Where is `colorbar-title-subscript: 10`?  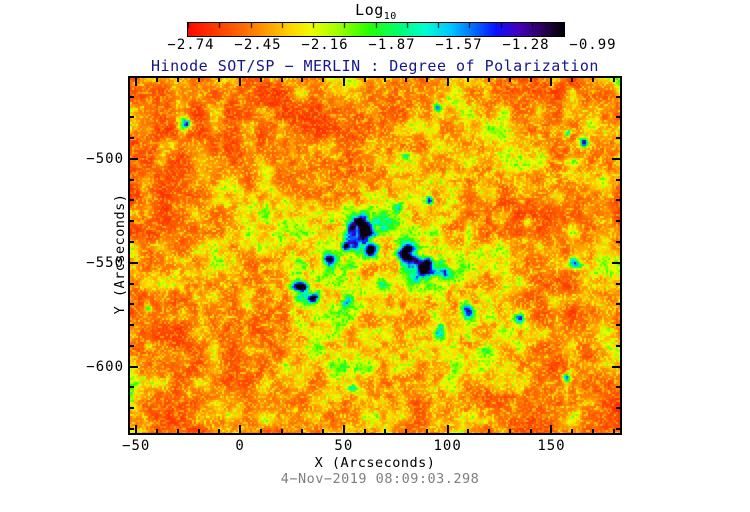
colorbar-title-subscript: 10 is located at coordinates (390, 16).